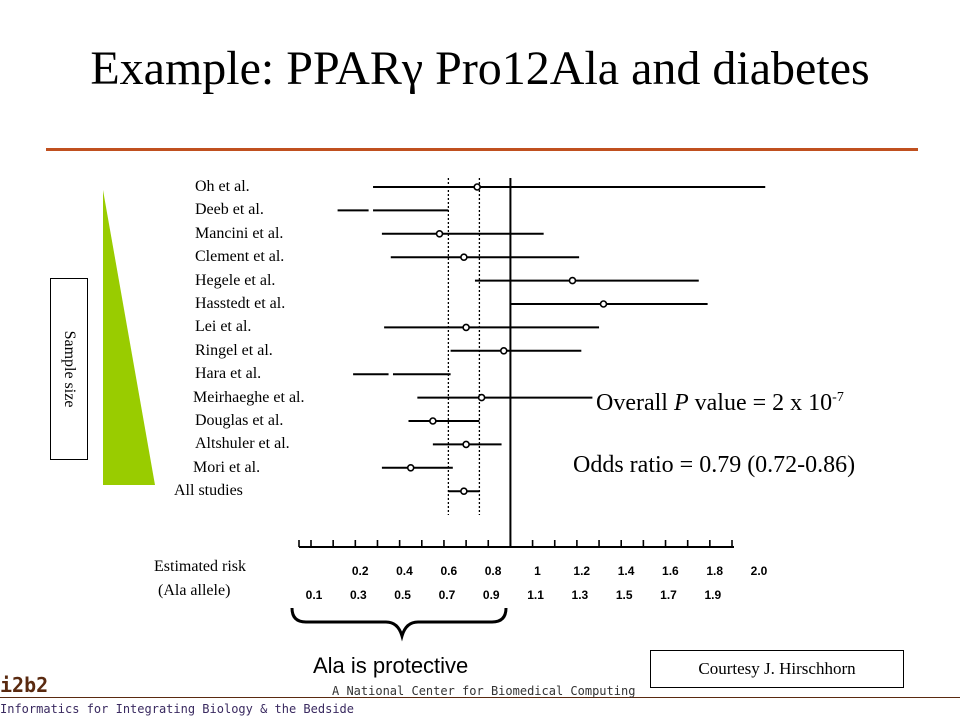 This screenshot has width=960, height=720. What do you see at coordinates (358, 595) in the screenshot?
I see `tick-label: 0.3` at bounding box center [358, 595].